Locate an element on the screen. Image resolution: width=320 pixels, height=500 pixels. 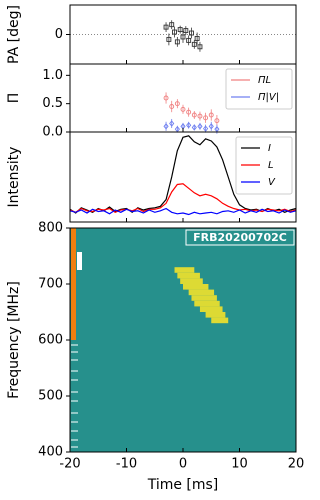
legend-label: I is located at coordinates (269, 148).